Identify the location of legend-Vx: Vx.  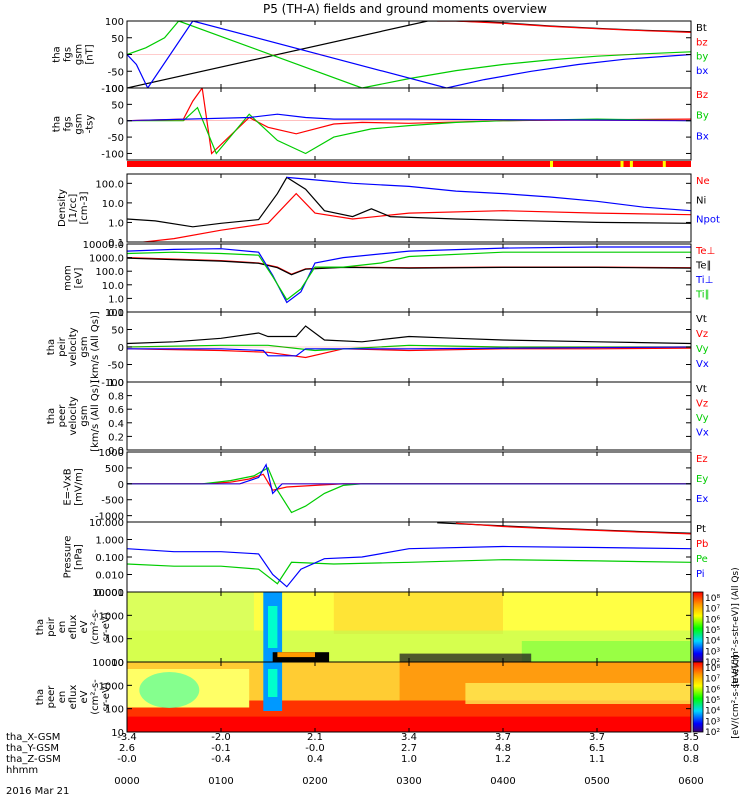
(702, 364).